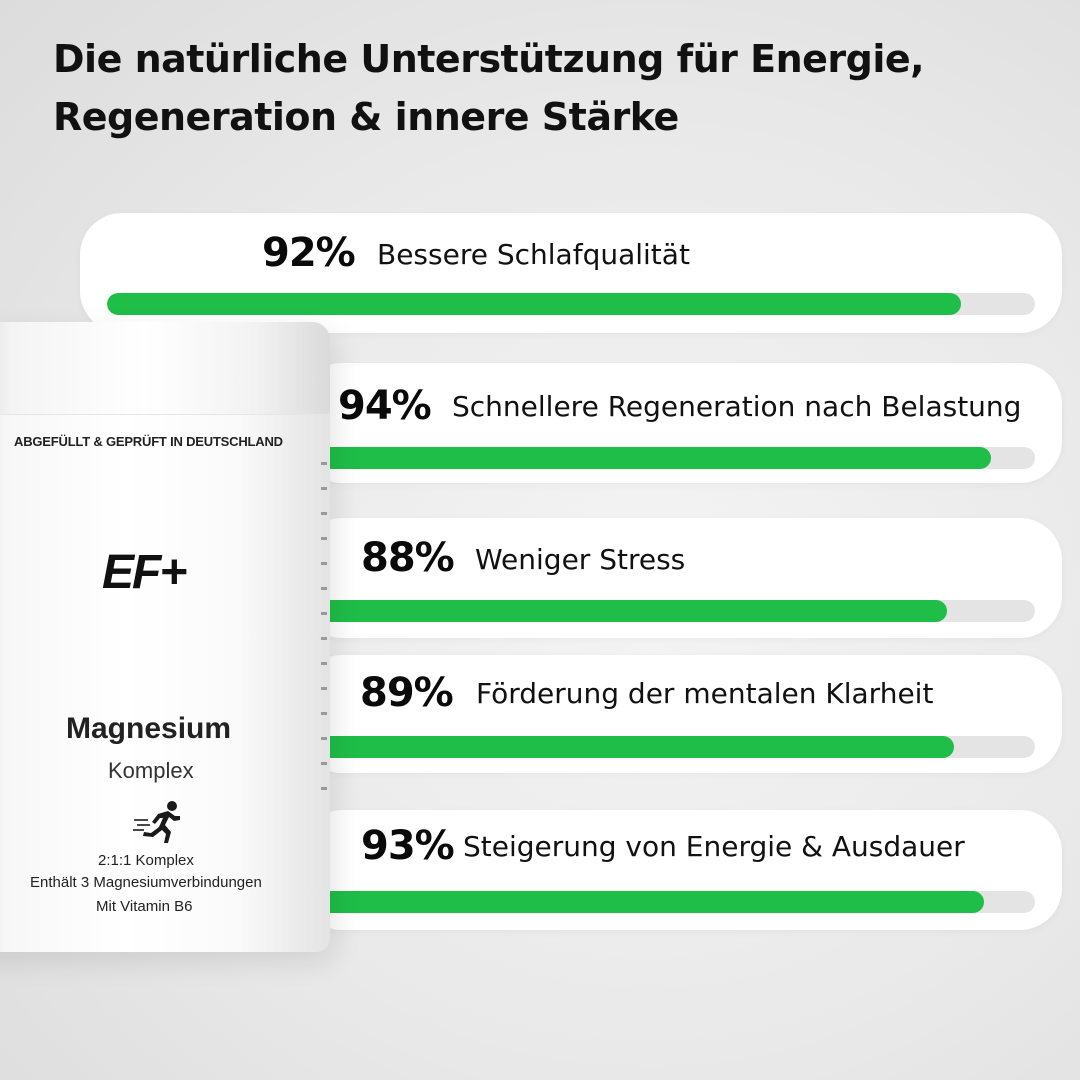 The height and width of the screenshot is (1080, 1080). What do you see at coordinates (165, 368) in the screenshot?
I see `product-jar-lid` at bounding box center [165, 368].